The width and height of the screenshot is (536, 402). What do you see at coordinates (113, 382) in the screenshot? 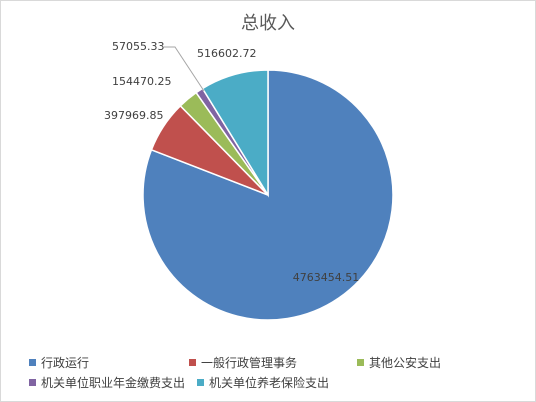
I see `legend-label: 机关单位职业年金缴费支出` at bounding box center [113, 382].